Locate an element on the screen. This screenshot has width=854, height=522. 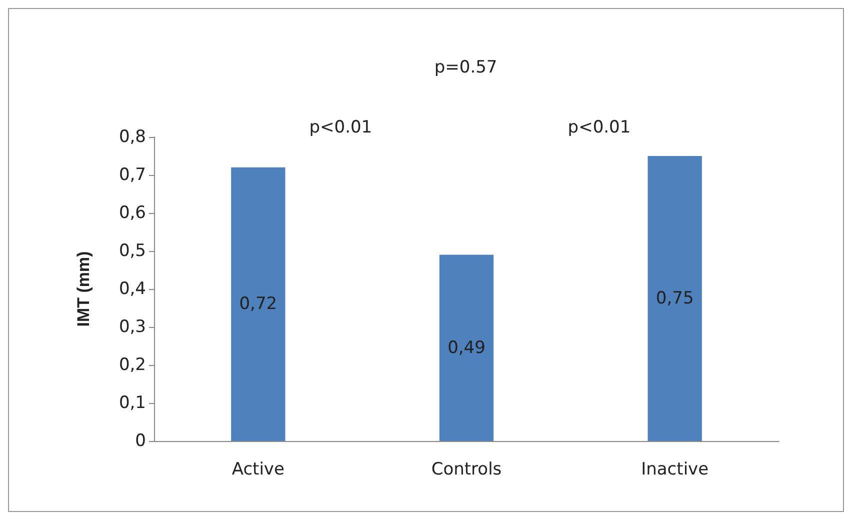
text: p=0.57 is located at coordinates (466, 68).